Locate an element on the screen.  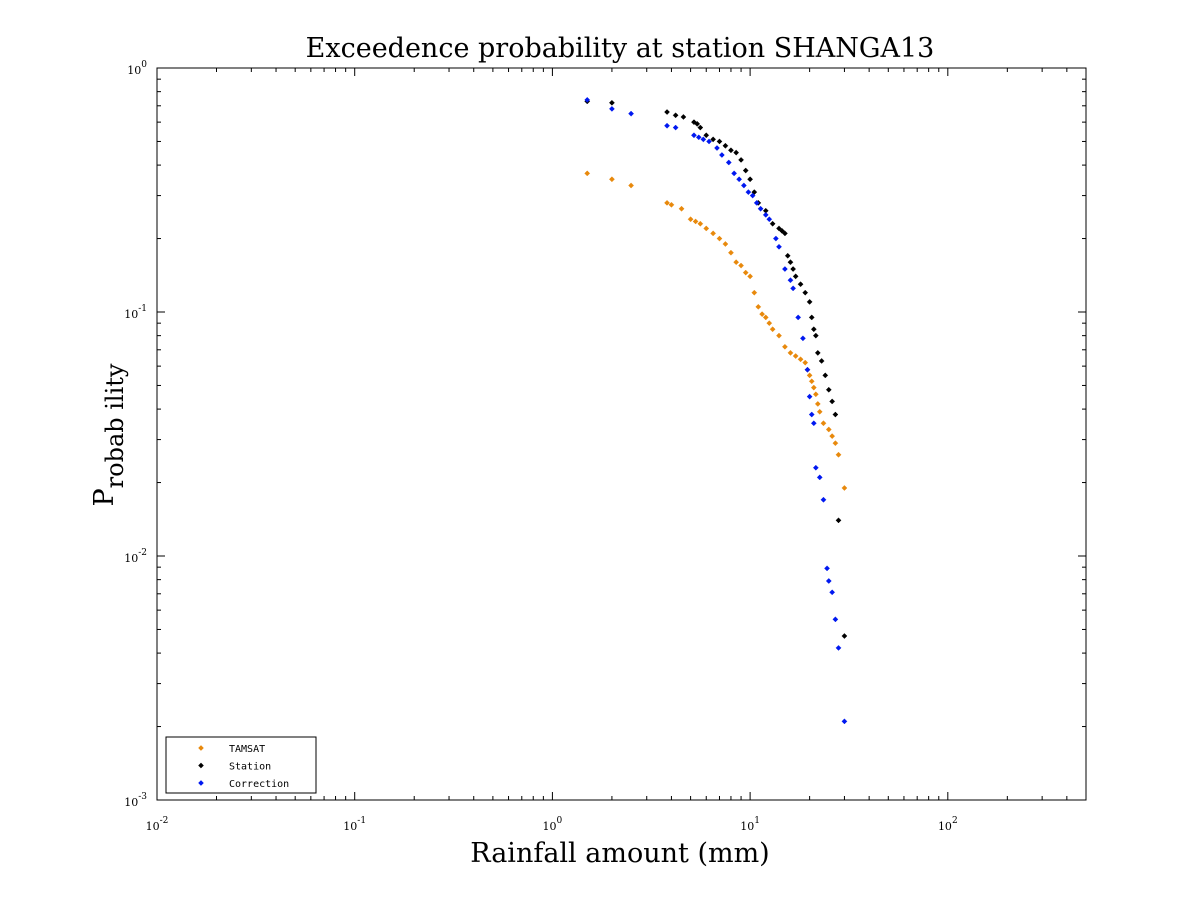
x-tick-label: 10² is located at coordinates (948, 824).